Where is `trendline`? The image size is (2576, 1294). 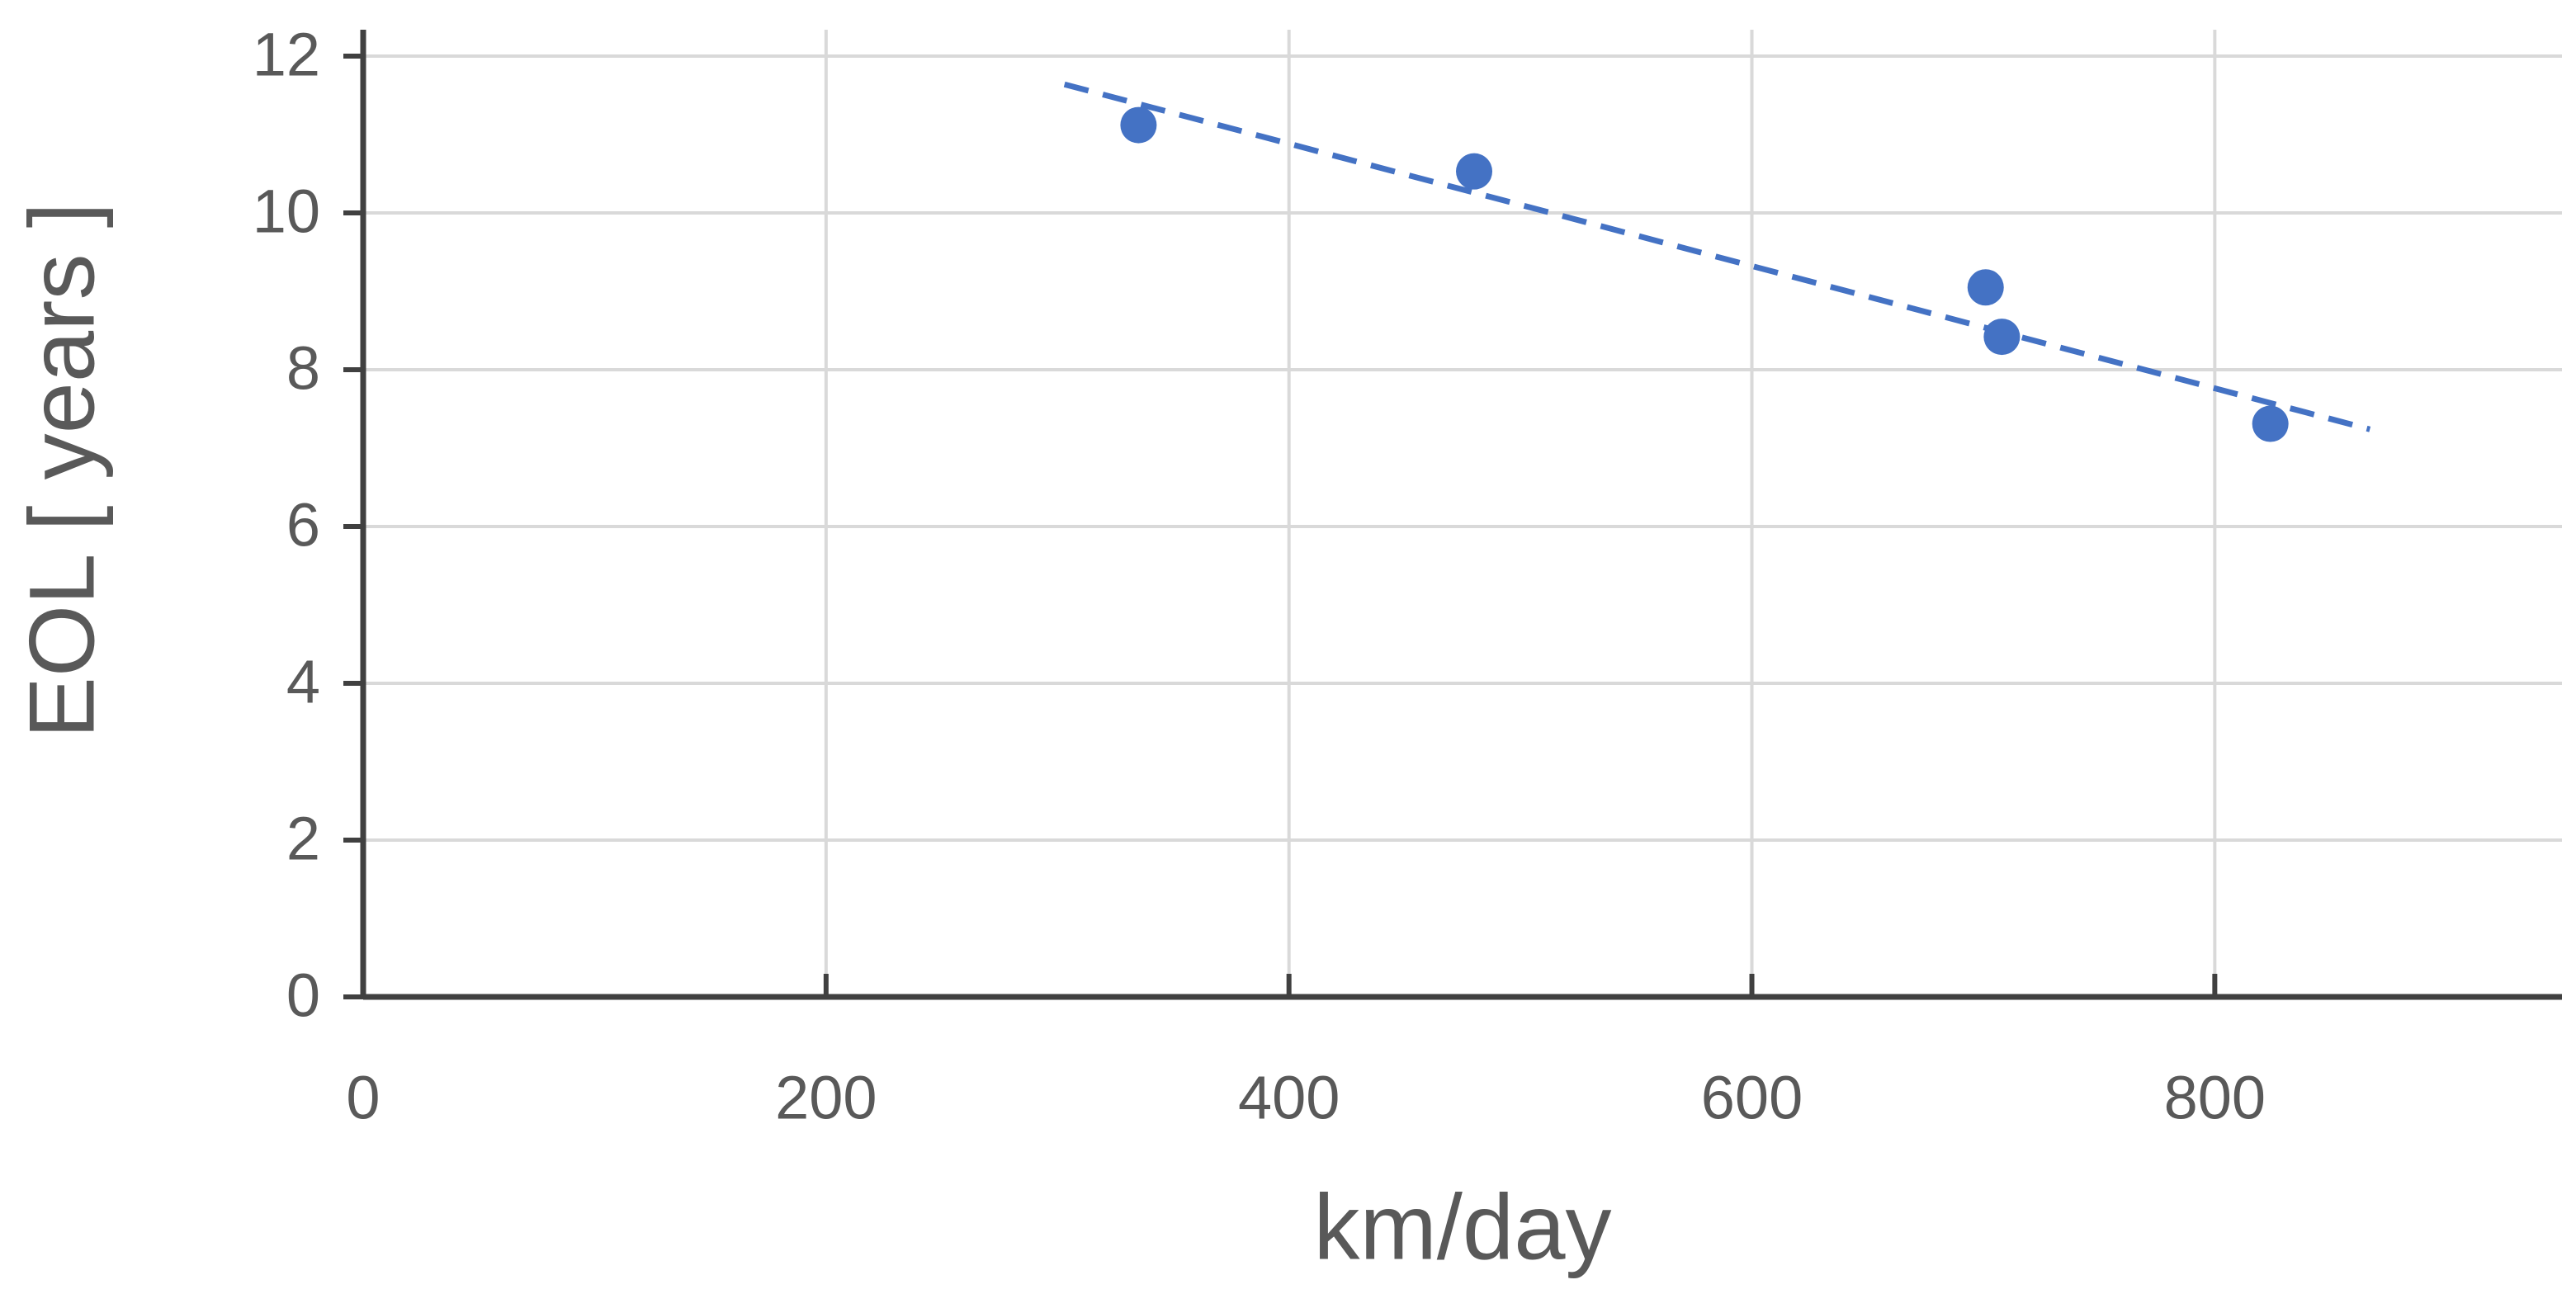
trendline is located at coordinates (1717, 256).